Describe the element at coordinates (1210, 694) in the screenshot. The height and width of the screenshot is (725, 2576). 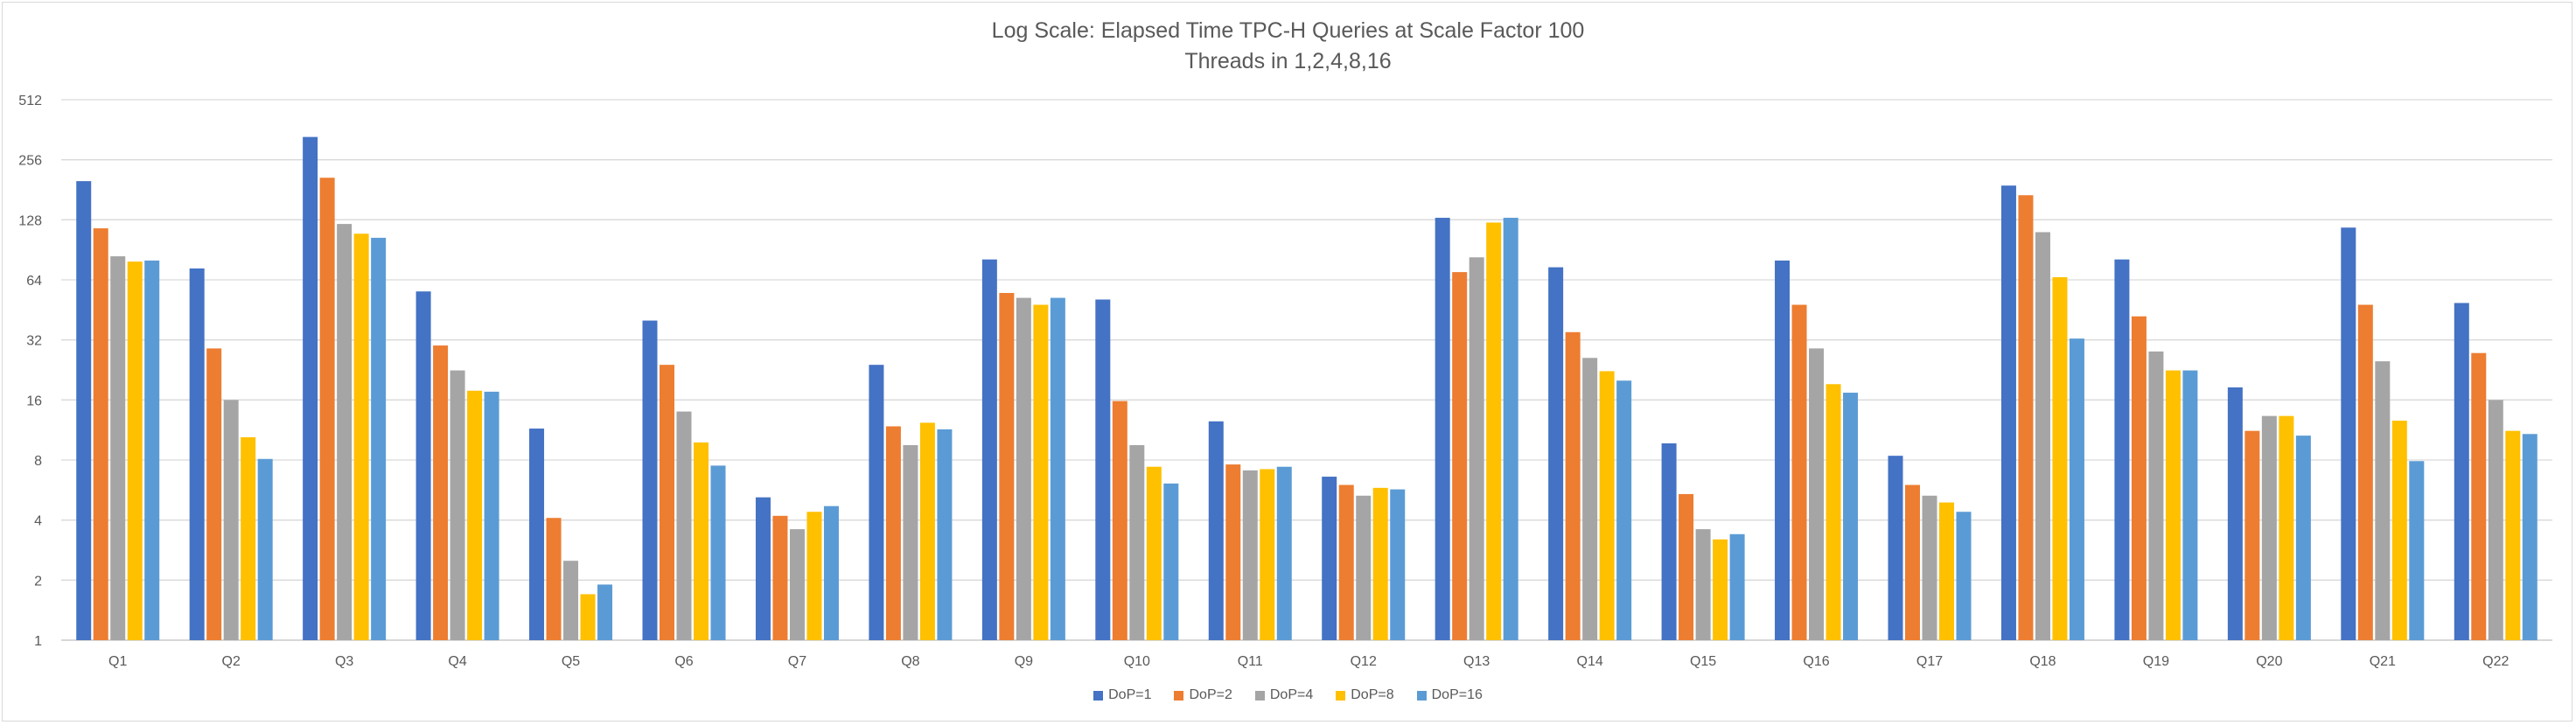
I see `legend-label: DoP=2` at that location.